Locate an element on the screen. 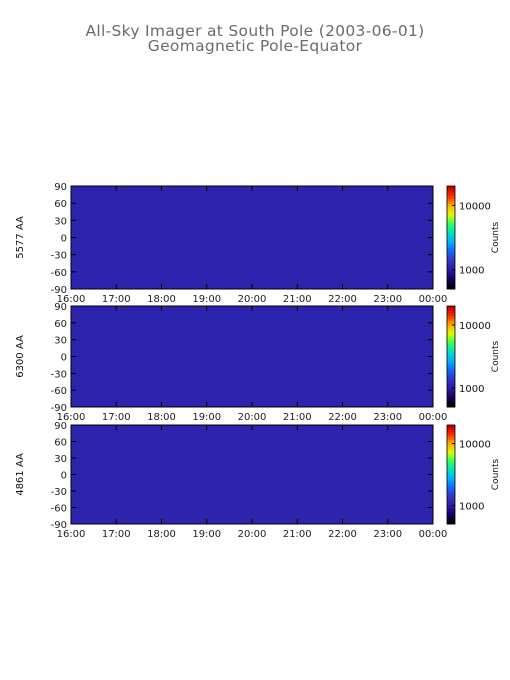  x-tick-label: 16:00 is located at coordinates (71, 299).